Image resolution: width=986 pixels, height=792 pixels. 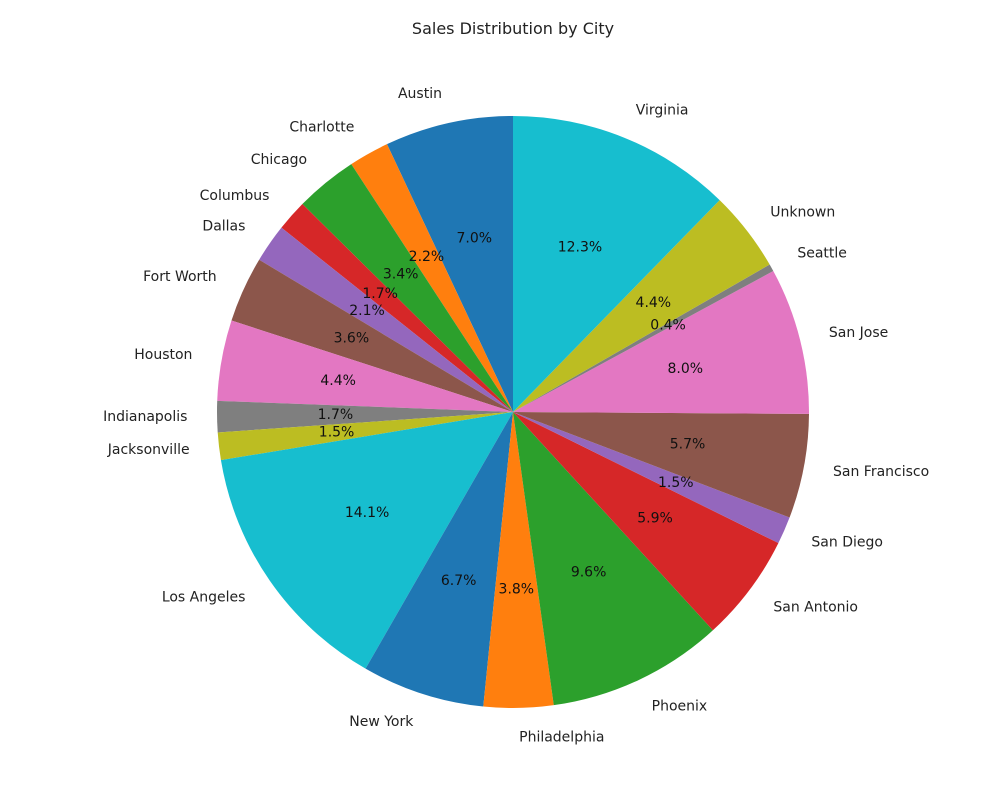 I want to click on slice-percent-philadelphia: 3.8%, so click(x=517, y=590).